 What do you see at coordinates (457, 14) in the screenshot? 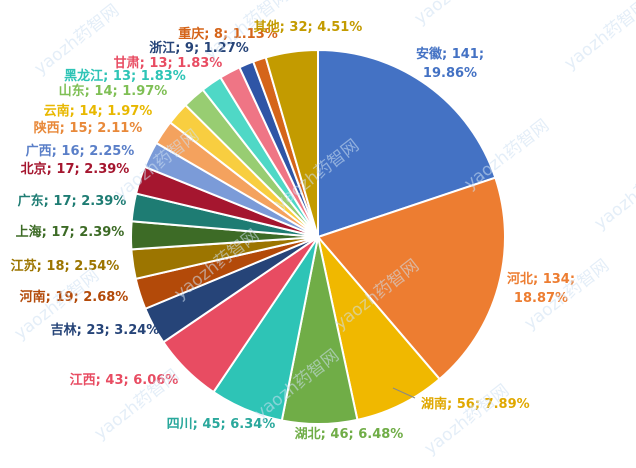
I see `watermark-2: yaozh药智网` at bounding box center [457, 14].